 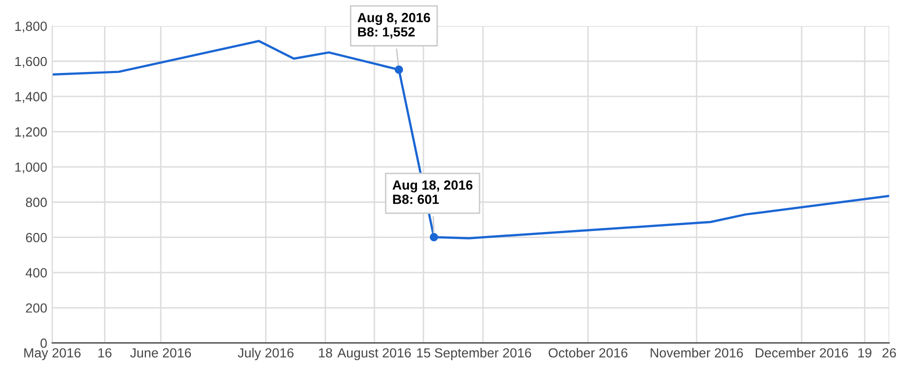 What do you see at coordinates (802, 353) in the screenshot?
I see `x-tick-label: December 2016` at bounding box center [802, 353].